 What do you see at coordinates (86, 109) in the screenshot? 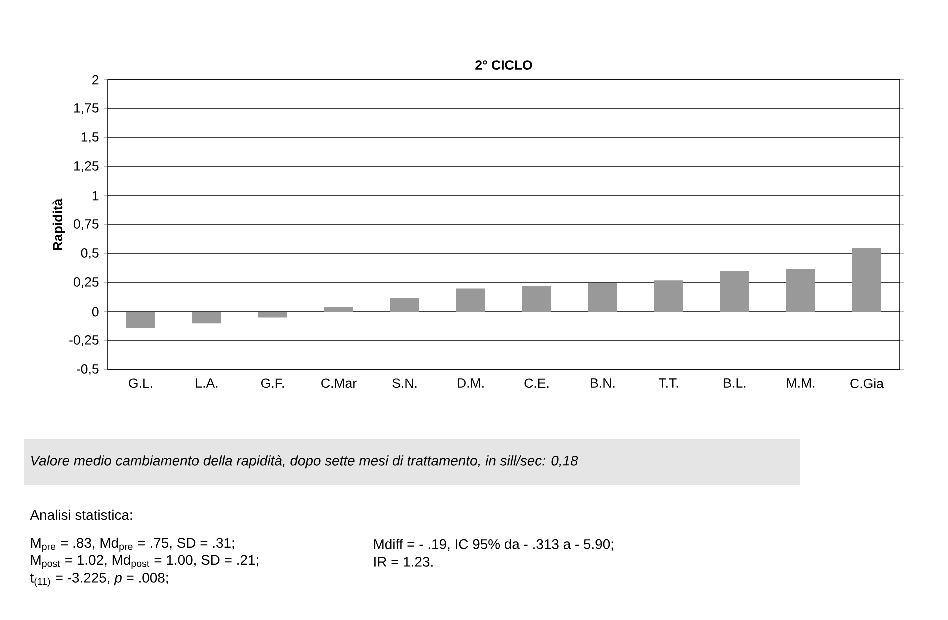
I see `y-tick-label: 1,75` at bounding box center [86, 109].